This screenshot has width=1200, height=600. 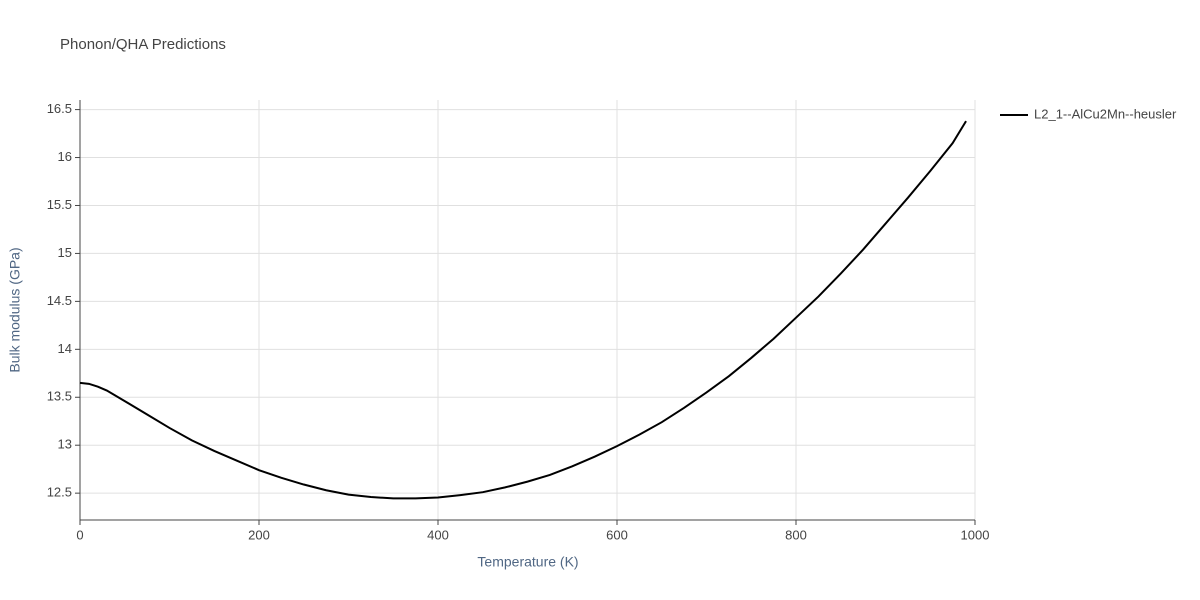 I want to click on y-tick-label: 13.5, so click(x=59, y=396).